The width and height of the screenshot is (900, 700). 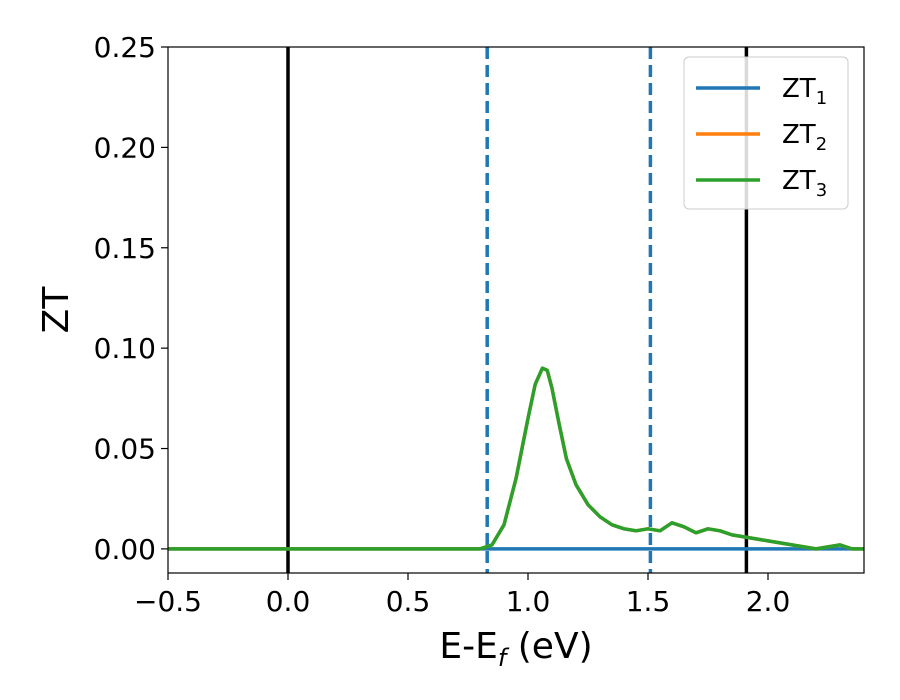 What do you see at coordinates (288, 601) in the screenshot?
I see `x-tick-label-1: 0.0` at bounding box center [288, 601].